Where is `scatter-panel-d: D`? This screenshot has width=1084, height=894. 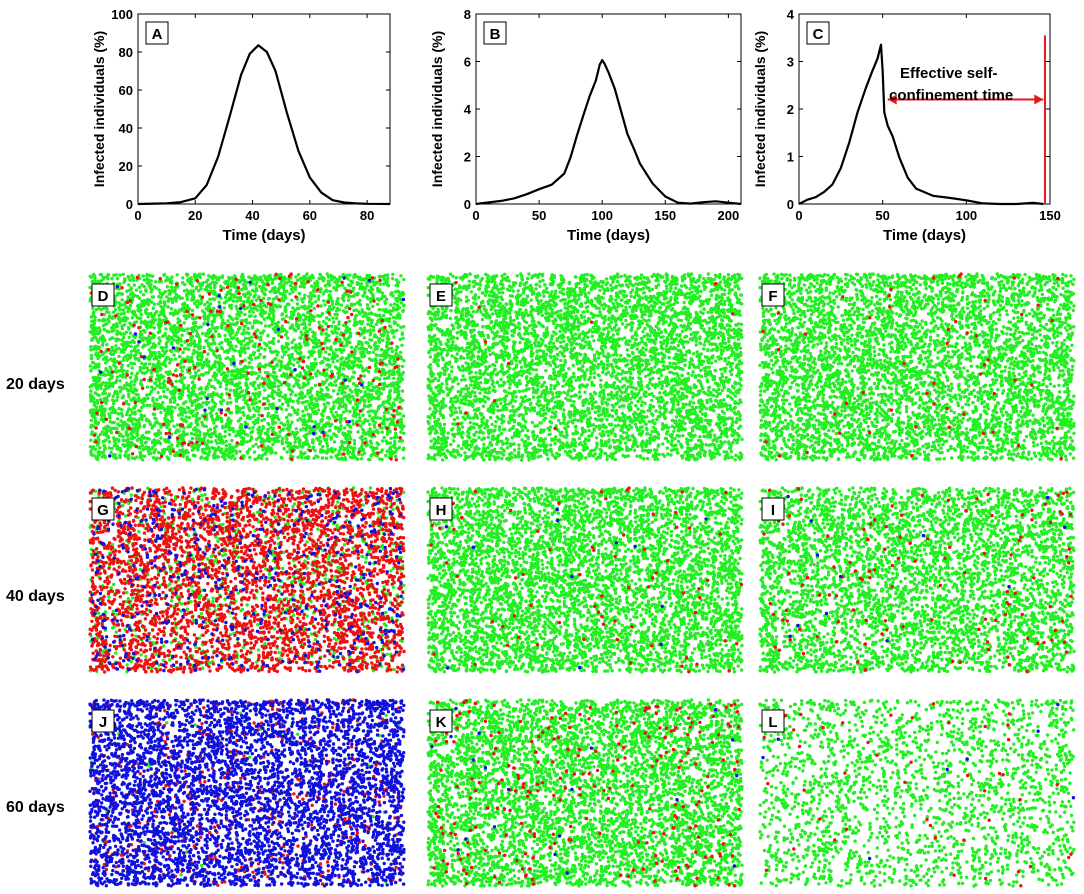
scatter-panel-d: D is located at coordinates (247, 367).